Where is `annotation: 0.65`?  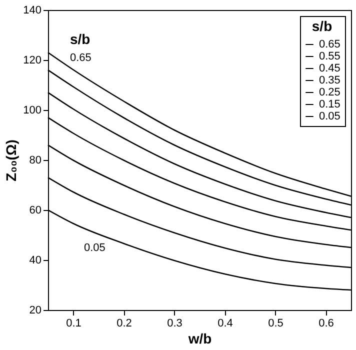
annotation: 0.65 is located at coordinates (81, 58).